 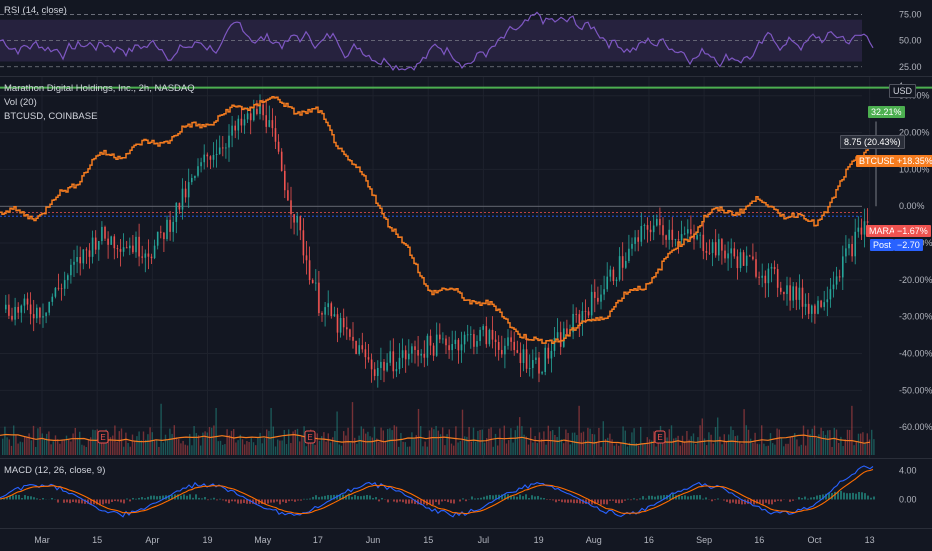 I want to click on time-axis-label: Apr, so click(x=152, y=540).